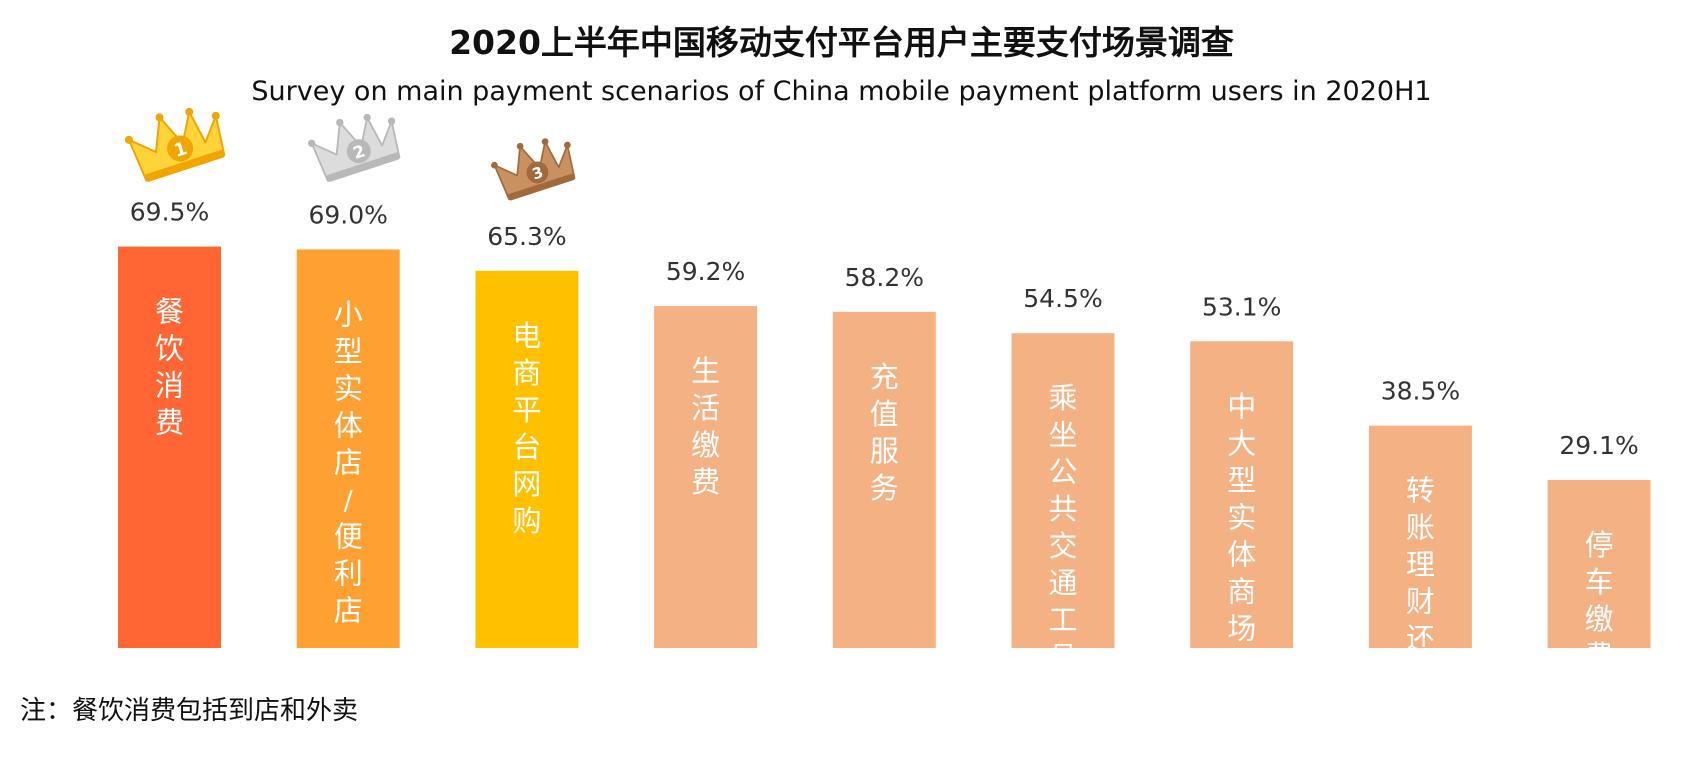 The image size is (1683, 757). What do you see at coordinates (841, 42) in the screenshot?
I see `chart-title: 2020上半年中国移动支付平台用户主要支付场景调查` at bounding box center [841, 42].